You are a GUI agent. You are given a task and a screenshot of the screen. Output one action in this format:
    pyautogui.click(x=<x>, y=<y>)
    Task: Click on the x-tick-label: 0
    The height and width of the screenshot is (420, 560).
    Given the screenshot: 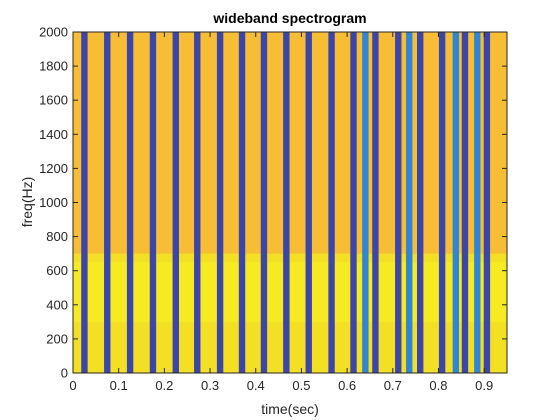 What is the action you would take?
    pyautogui.click(x=72, y=385)
    